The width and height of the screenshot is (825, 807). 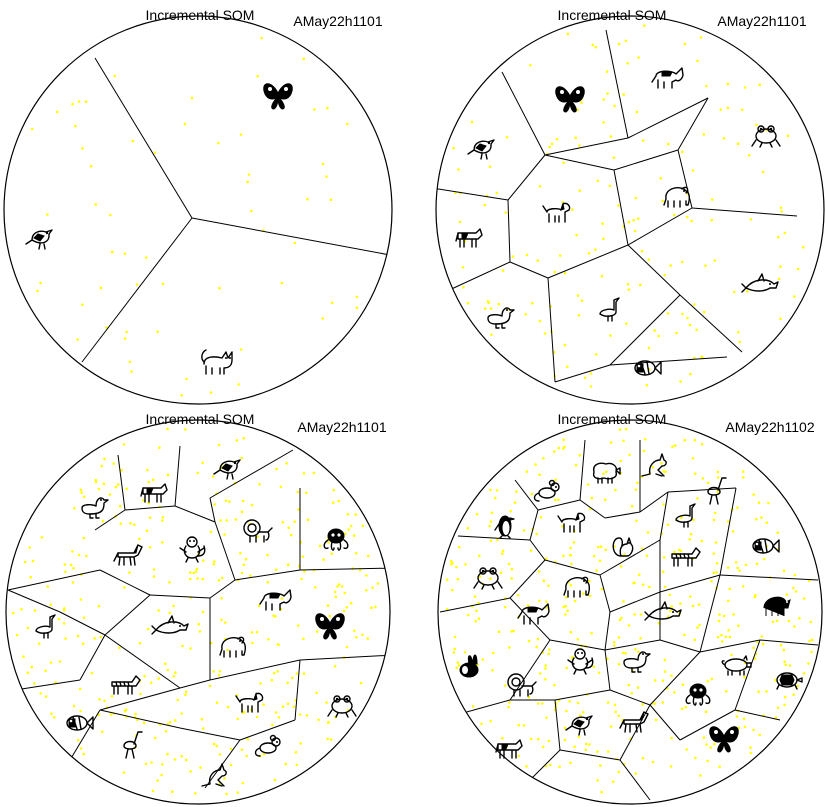 What do you see at coordinates (724, 739) in the screenshot?
I see `butterfly-icon` at bounding box center [724, 739].